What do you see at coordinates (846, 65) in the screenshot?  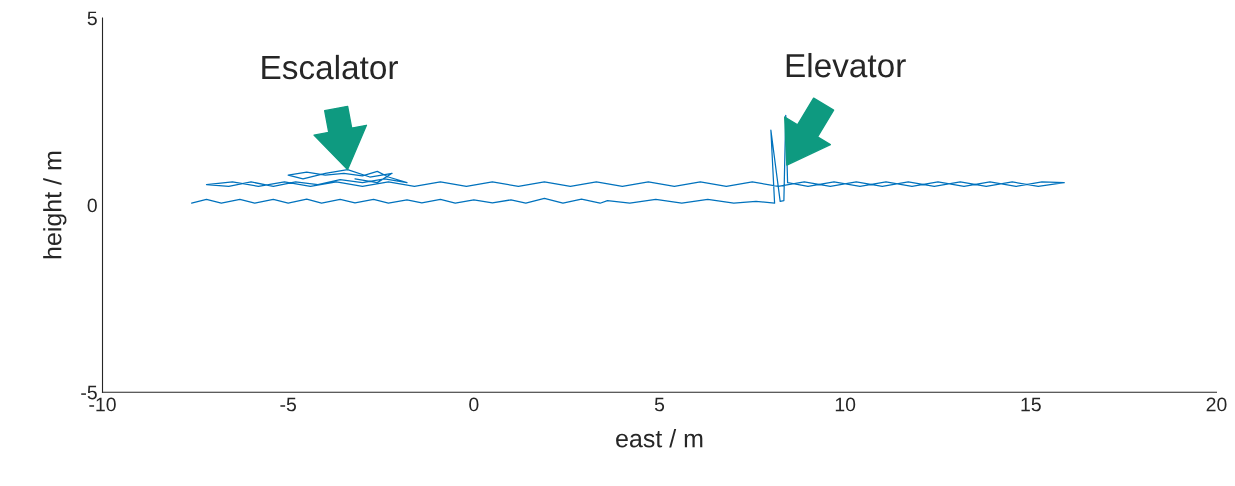 I see `annotation: Elevator` at bounding box center [846, 65].